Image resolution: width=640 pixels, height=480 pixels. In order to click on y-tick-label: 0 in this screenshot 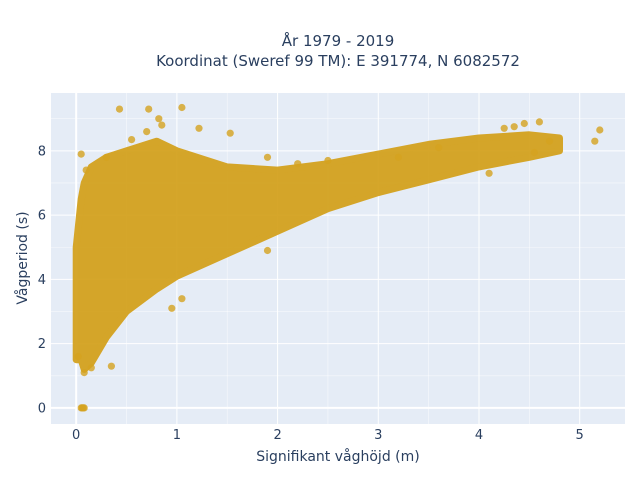, I will do `click(42, 408)`.